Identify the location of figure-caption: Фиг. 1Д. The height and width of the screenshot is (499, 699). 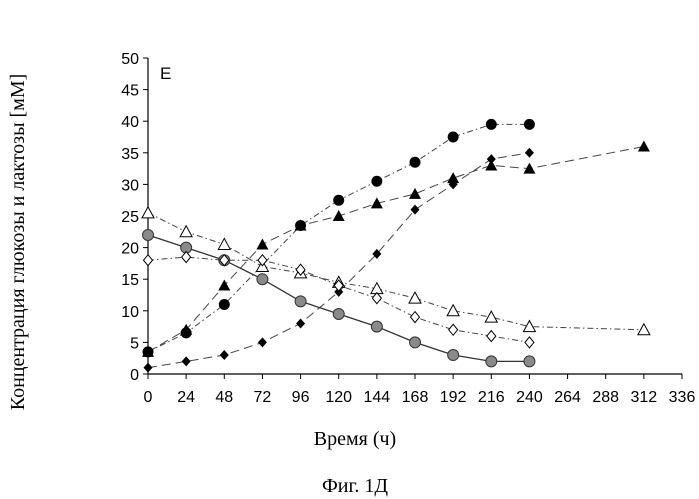
(355, 486).